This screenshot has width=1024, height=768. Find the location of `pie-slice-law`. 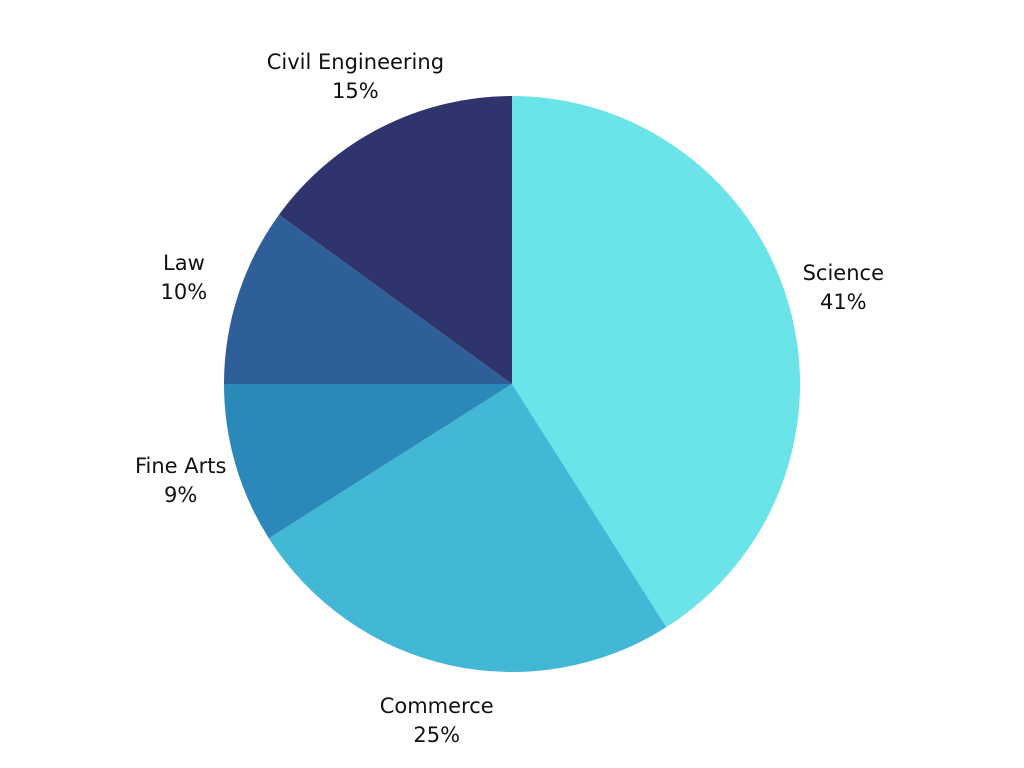

pie-slice-law is located at coordinates (368, 299).